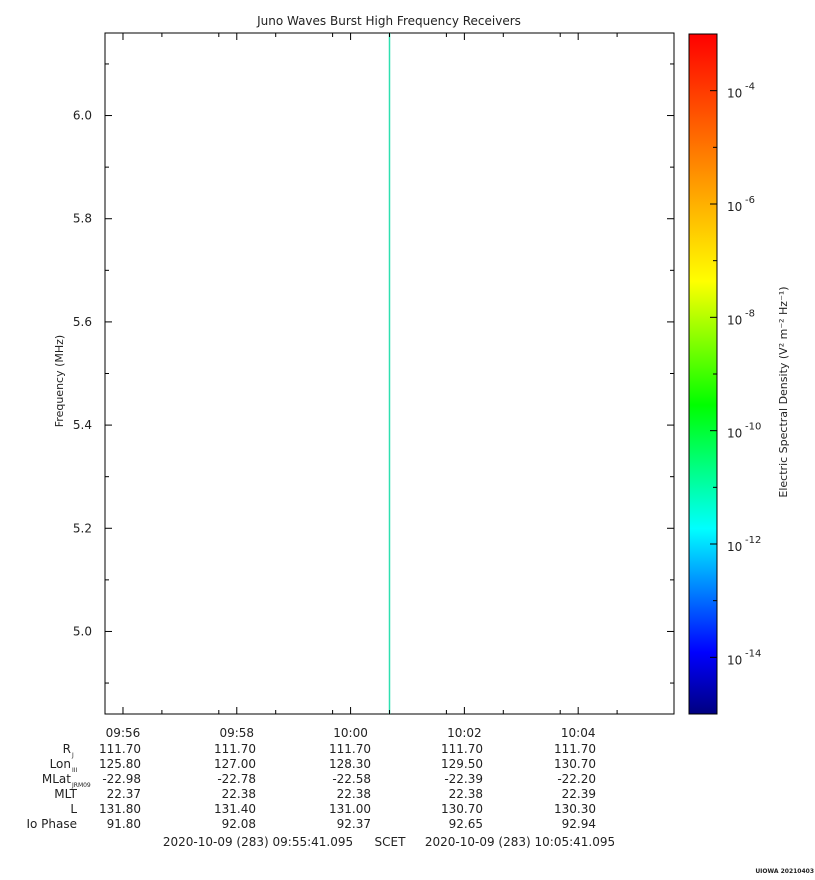  I want to click on ephemeris-value: 92.94, so click(579, 824).